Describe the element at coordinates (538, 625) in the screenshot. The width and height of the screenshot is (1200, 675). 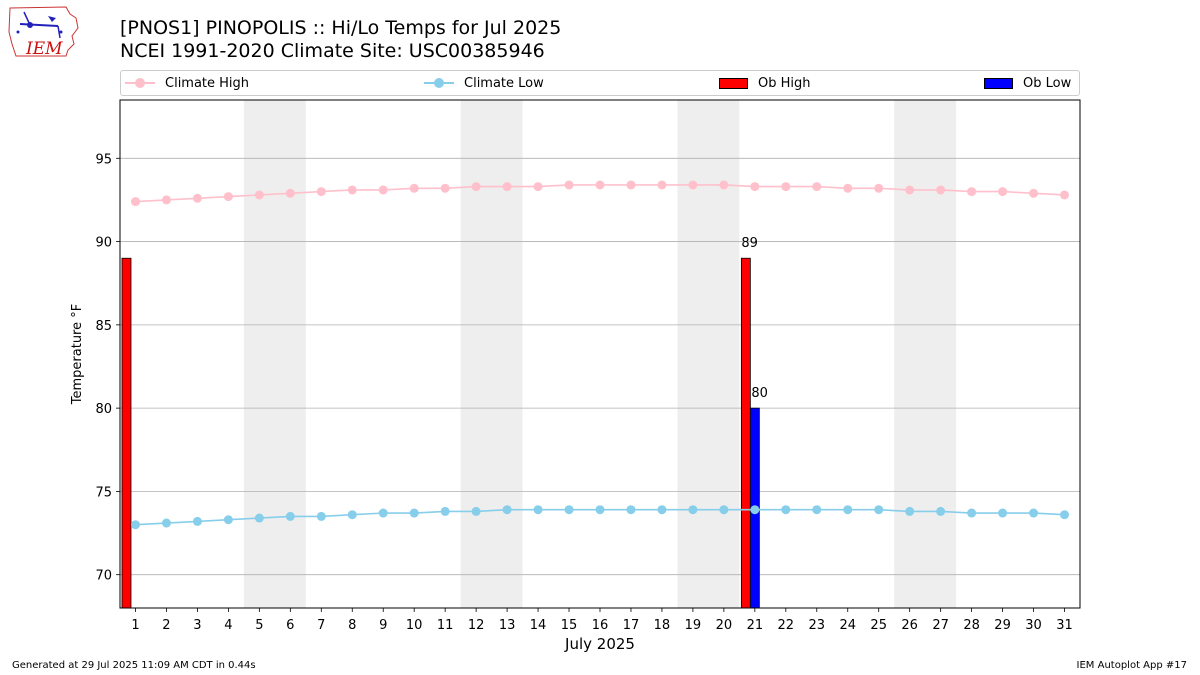
I see `x-tick-label: 14` at that location.